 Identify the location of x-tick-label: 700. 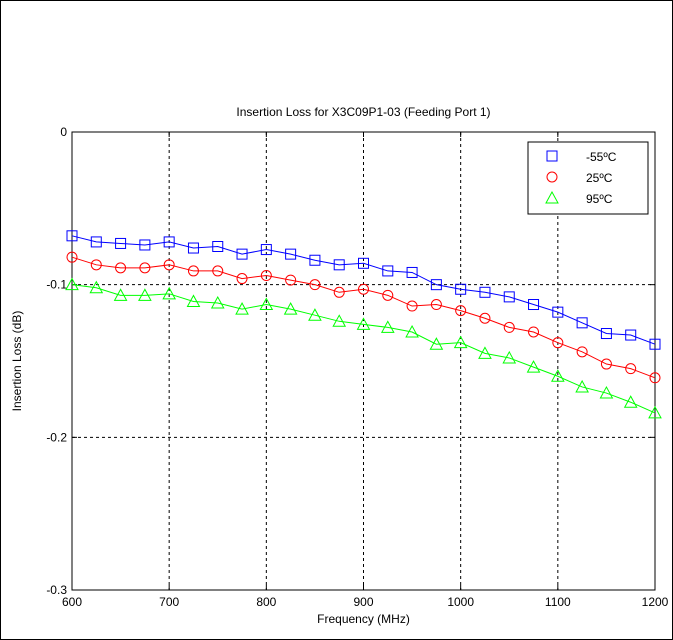
(169, 602).